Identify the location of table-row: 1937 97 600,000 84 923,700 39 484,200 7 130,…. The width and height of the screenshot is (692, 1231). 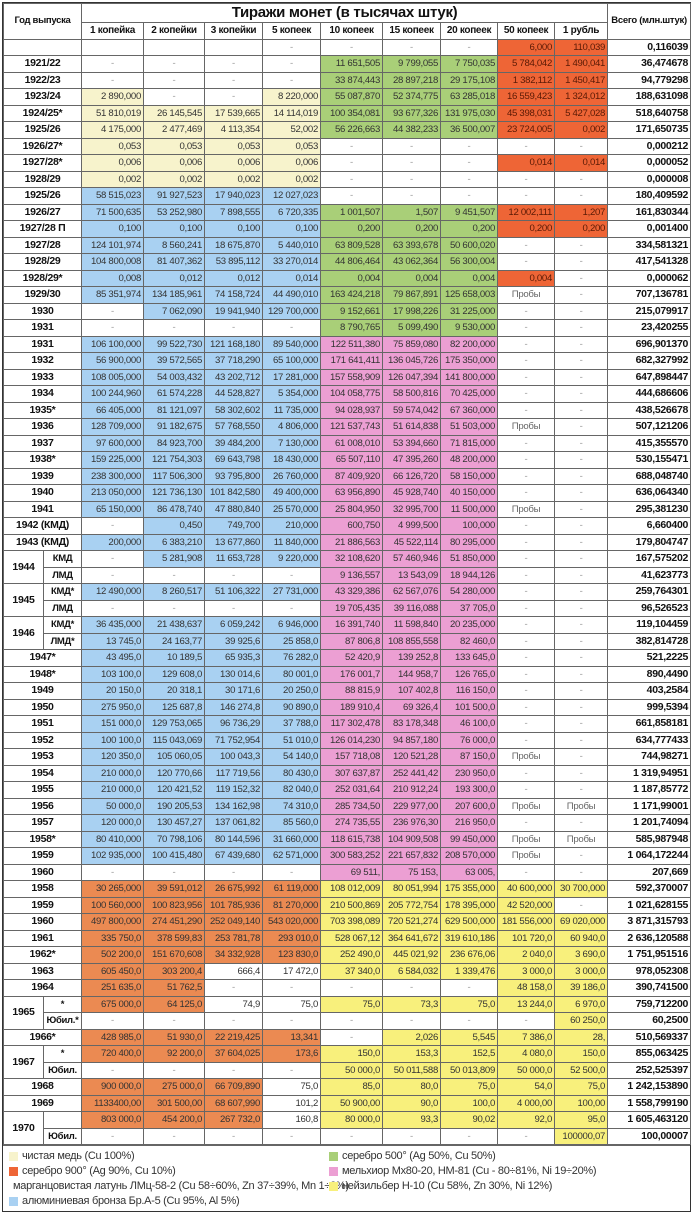
(347, 443).